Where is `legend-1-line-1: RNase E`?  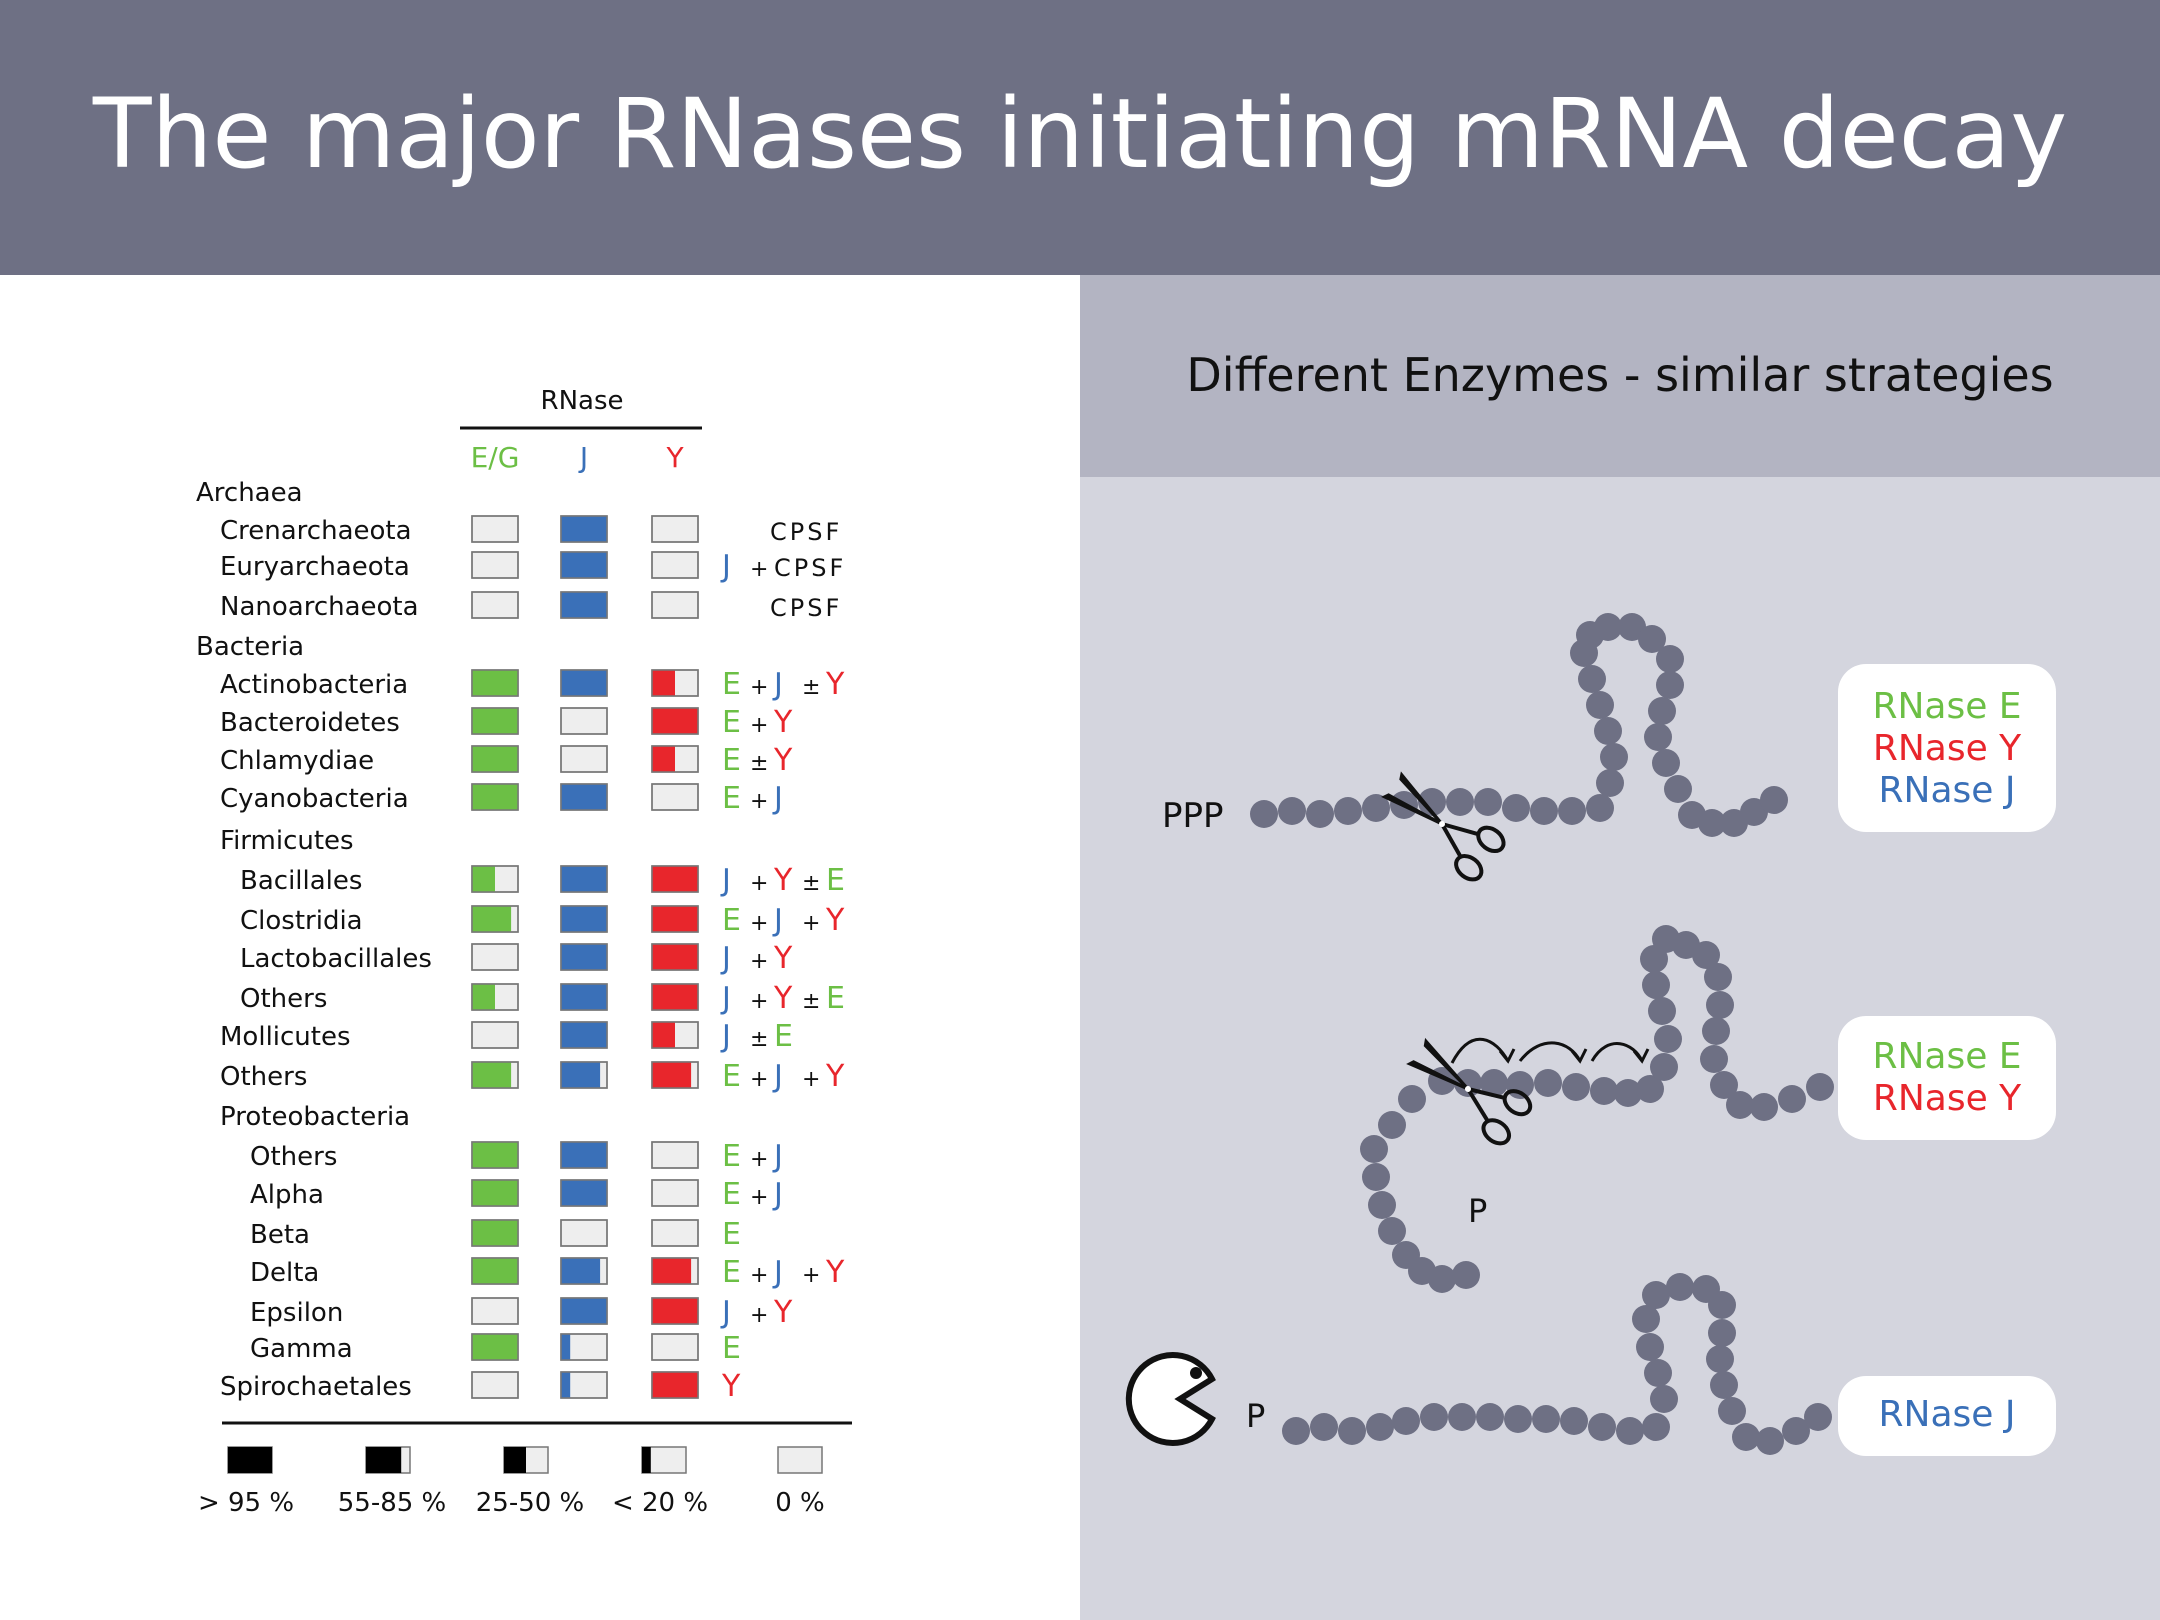
legend-1-line-1: RNase E is located at coordinates (1947, 706).